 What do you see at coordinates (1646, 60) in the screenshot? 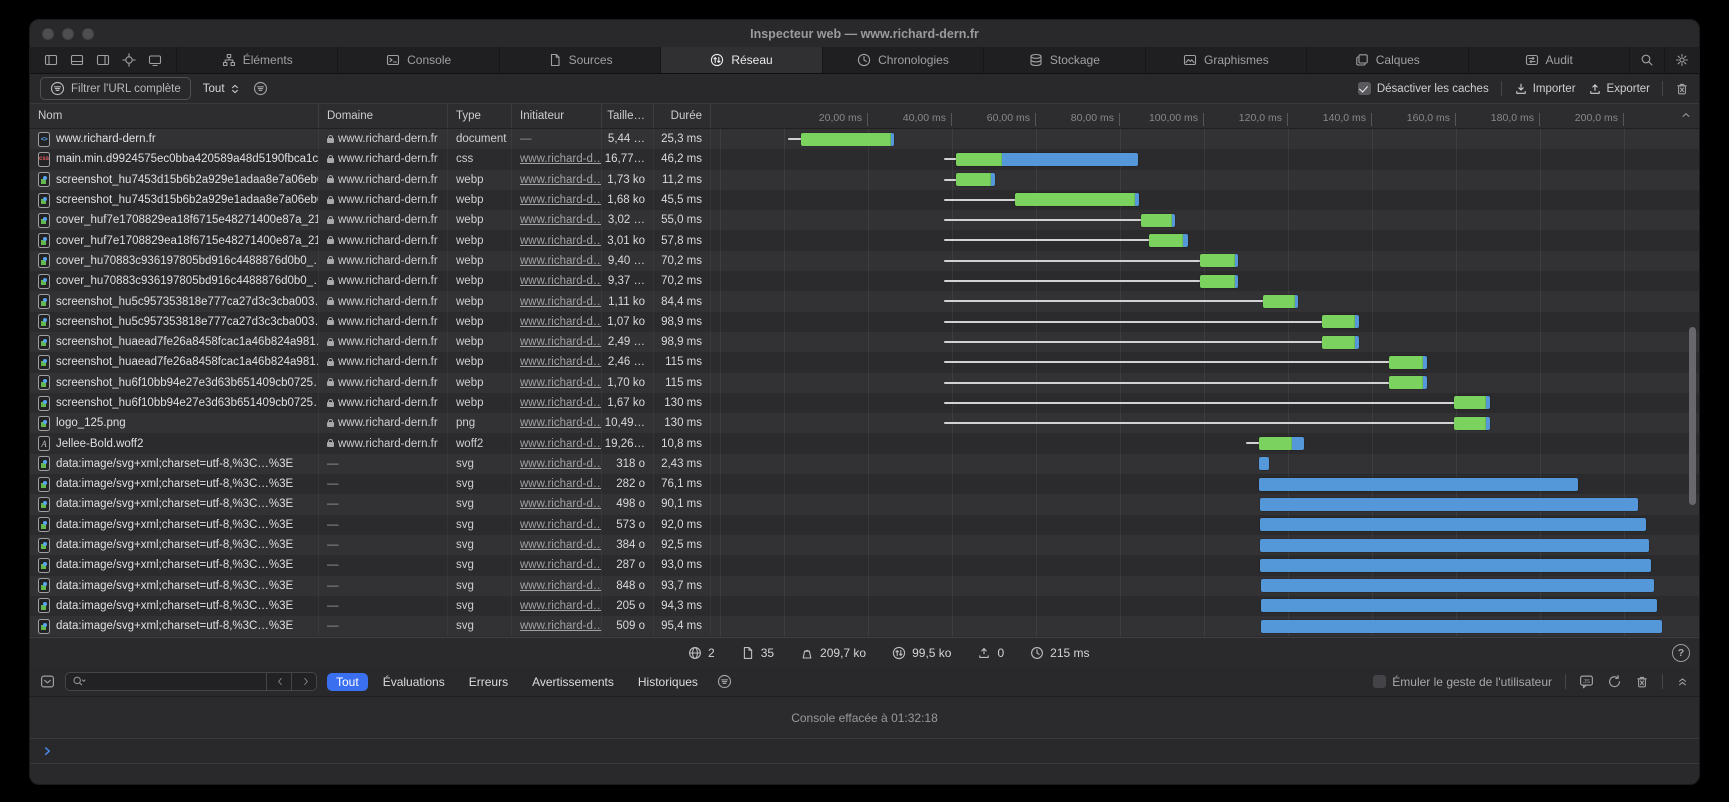
I see `search-button` at bounding box center [1646, 60].